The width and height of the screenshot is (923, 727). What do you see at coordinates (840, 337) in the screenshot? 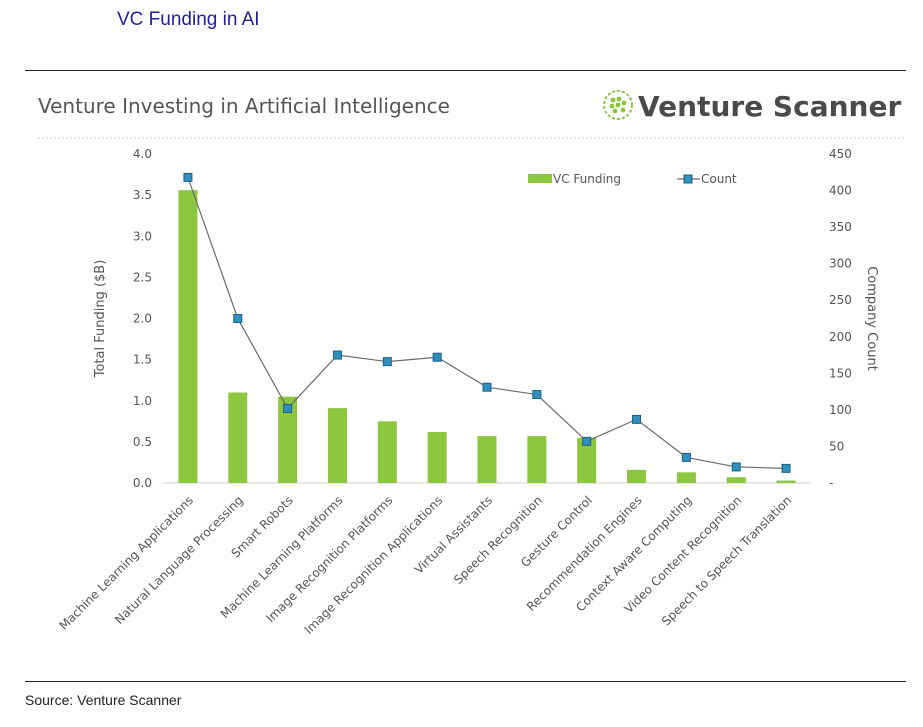
I see `y2-tick-label: 200` at bounding box center [840, 337].